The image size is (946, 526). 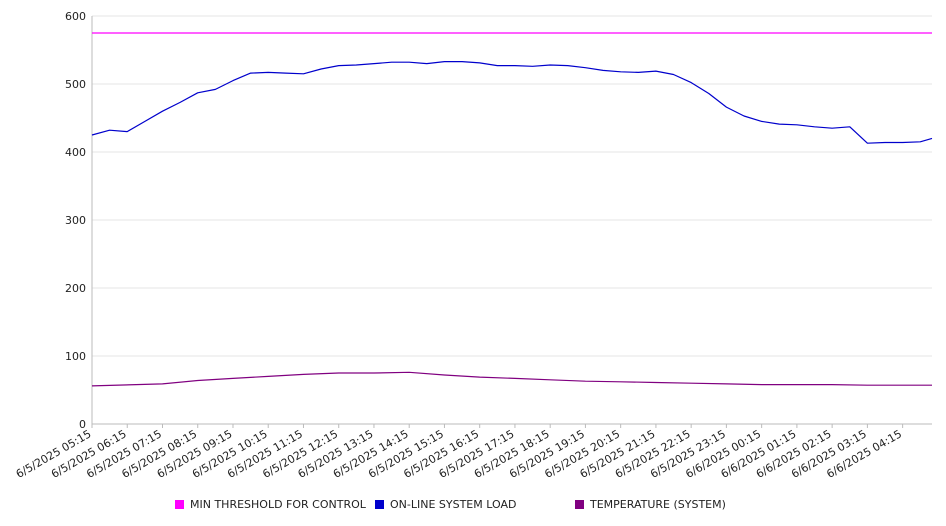 What do you see at coordinates (379, 504) in the screenshot?
I see `legend-swatch-system-load` at bounding box center [379, 504].